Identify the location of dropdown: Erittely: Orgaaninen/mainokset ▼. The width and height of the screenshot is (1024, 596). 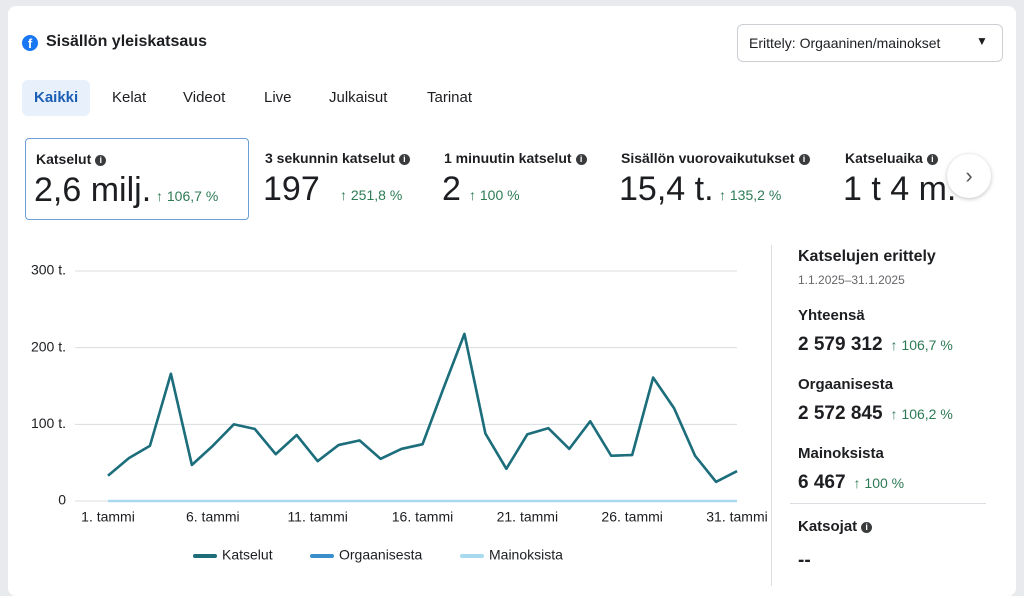
(870, 43).